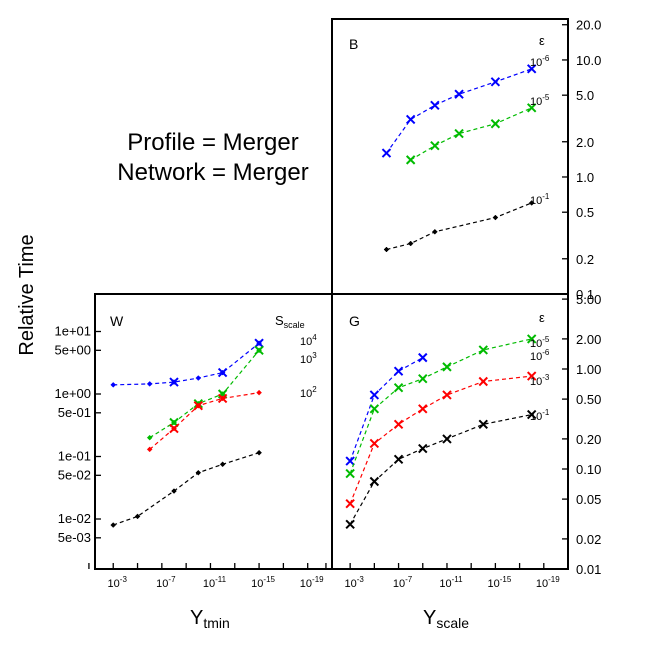  What do you see at coordinates (588, 25) in the screenshot?
I see `panel-b-y-tick-label: 20.0` at bounding box center [588, 25].